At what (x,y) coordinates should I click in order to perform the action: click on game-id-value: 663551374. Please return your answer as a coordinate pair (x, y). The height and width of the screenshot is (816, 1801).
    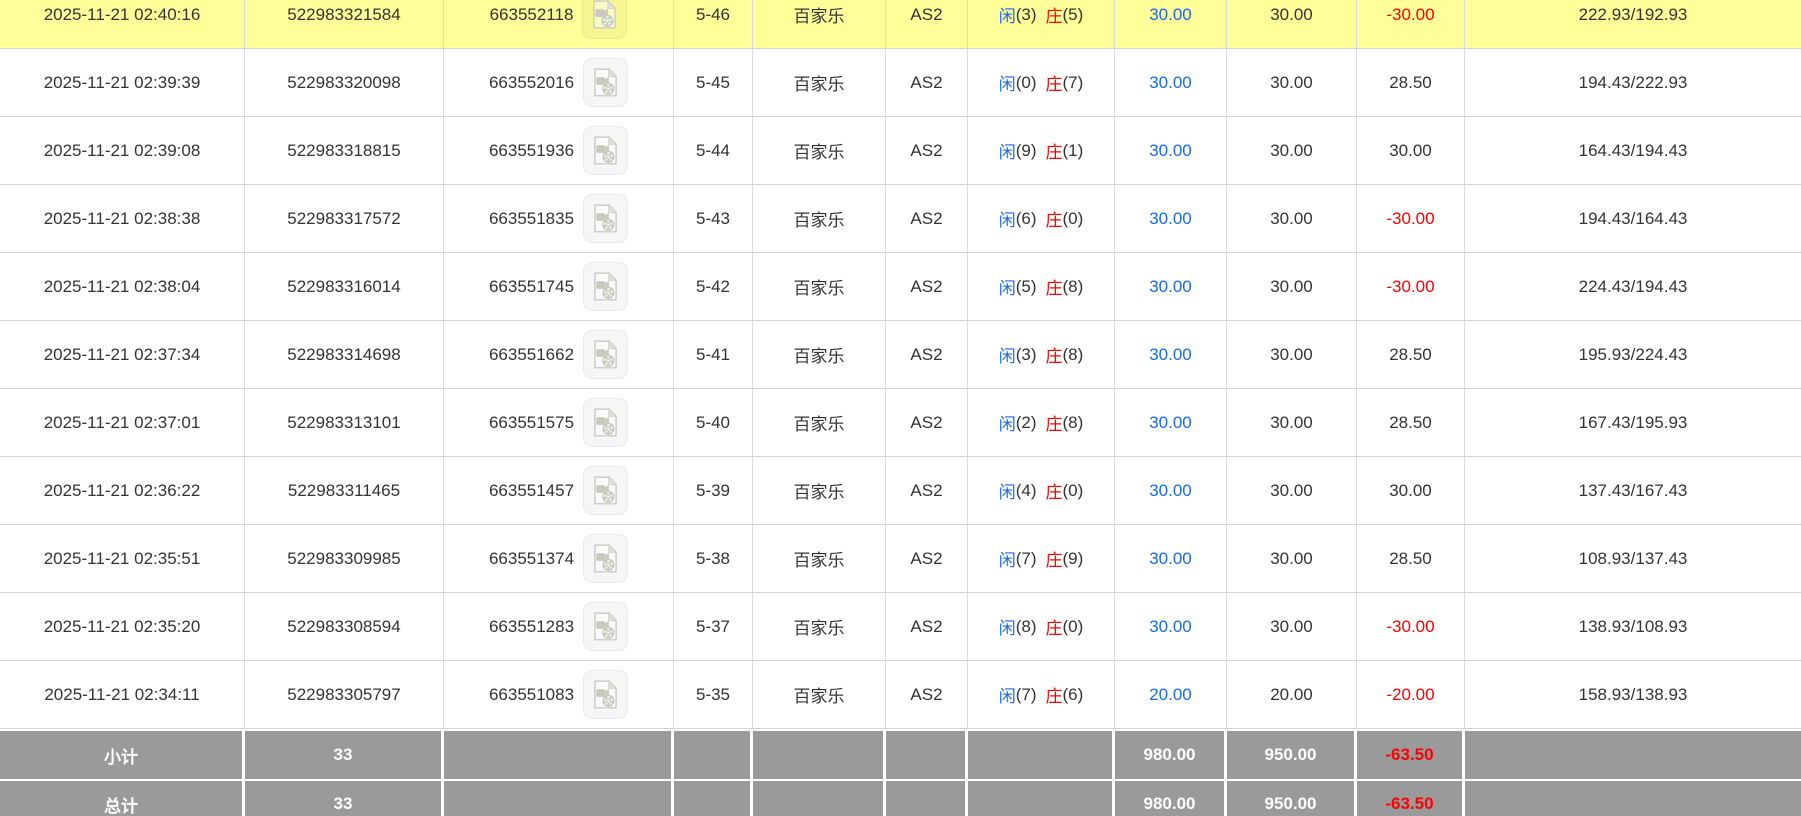
    Looking at the image, I should click on (531, 558).